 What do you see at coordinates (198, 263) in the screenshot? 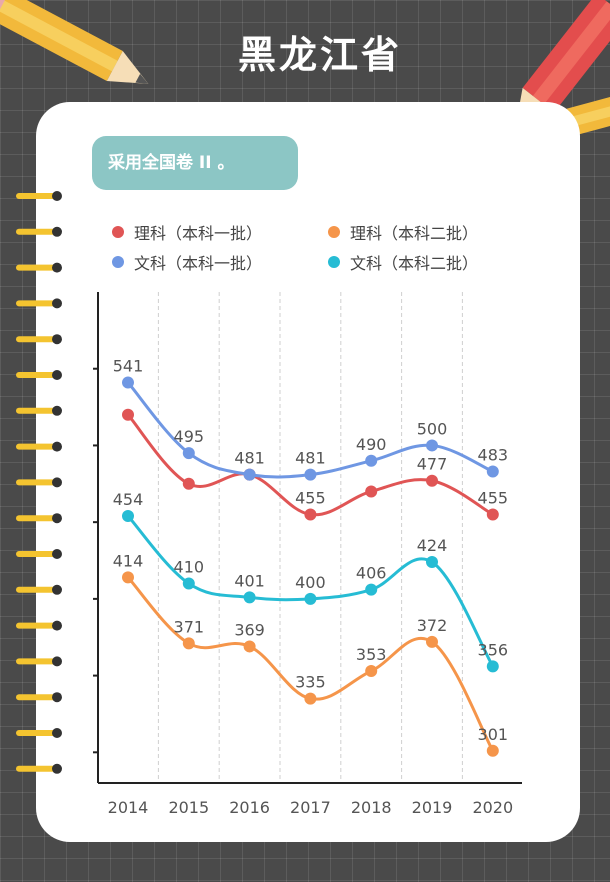
I see `legend-label: 文科（本科一批）` at bounding box center [198, 263].